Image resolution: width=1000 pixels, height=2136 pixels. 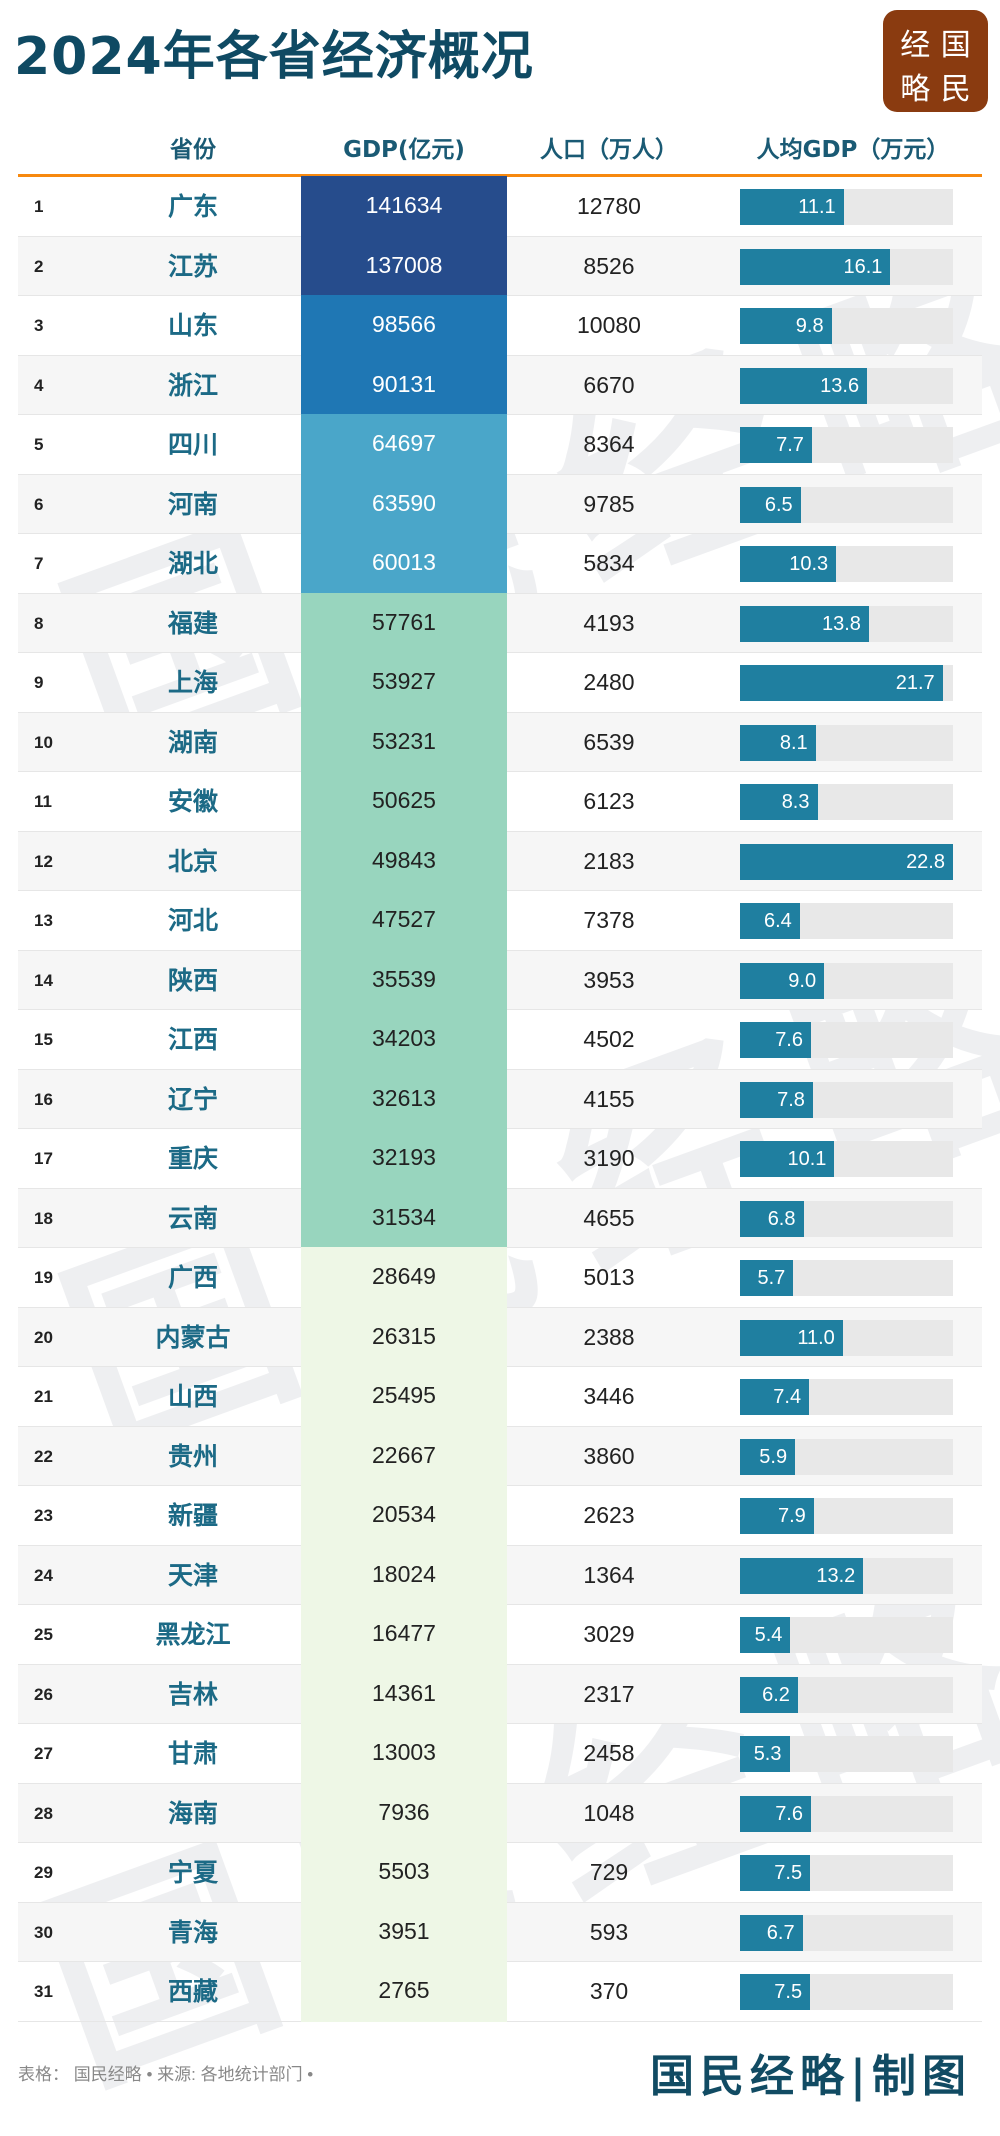 What do you see at coordinates (193, 1158) in the screenshot?
I see `province-name: 重庆` at bounding box center [193, 1158].